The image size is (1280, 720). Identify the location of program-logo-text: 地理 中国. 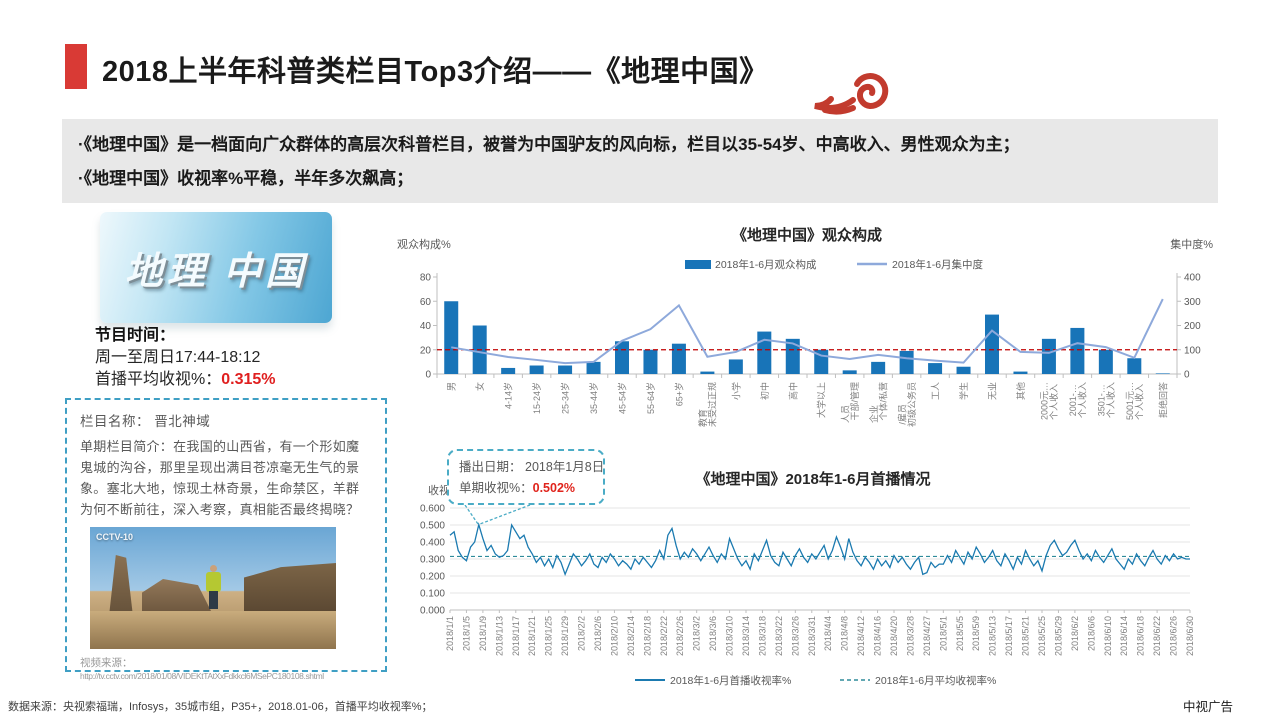
(216, 272).